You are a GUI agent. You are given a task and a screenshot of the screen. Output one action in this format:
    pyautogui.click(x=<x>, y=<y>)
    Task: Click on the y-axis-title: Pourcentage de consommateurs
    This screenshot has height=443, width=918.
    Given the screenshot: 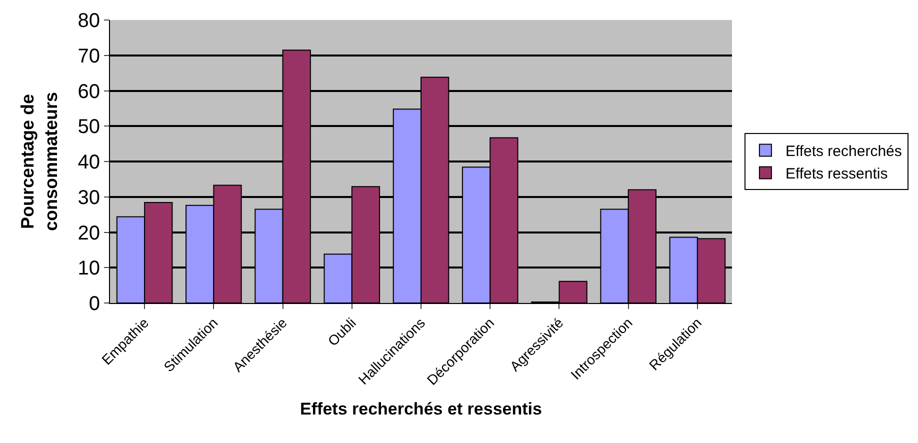 What is the action you would take?
    pyautogui.click(x=39, y=162)
    